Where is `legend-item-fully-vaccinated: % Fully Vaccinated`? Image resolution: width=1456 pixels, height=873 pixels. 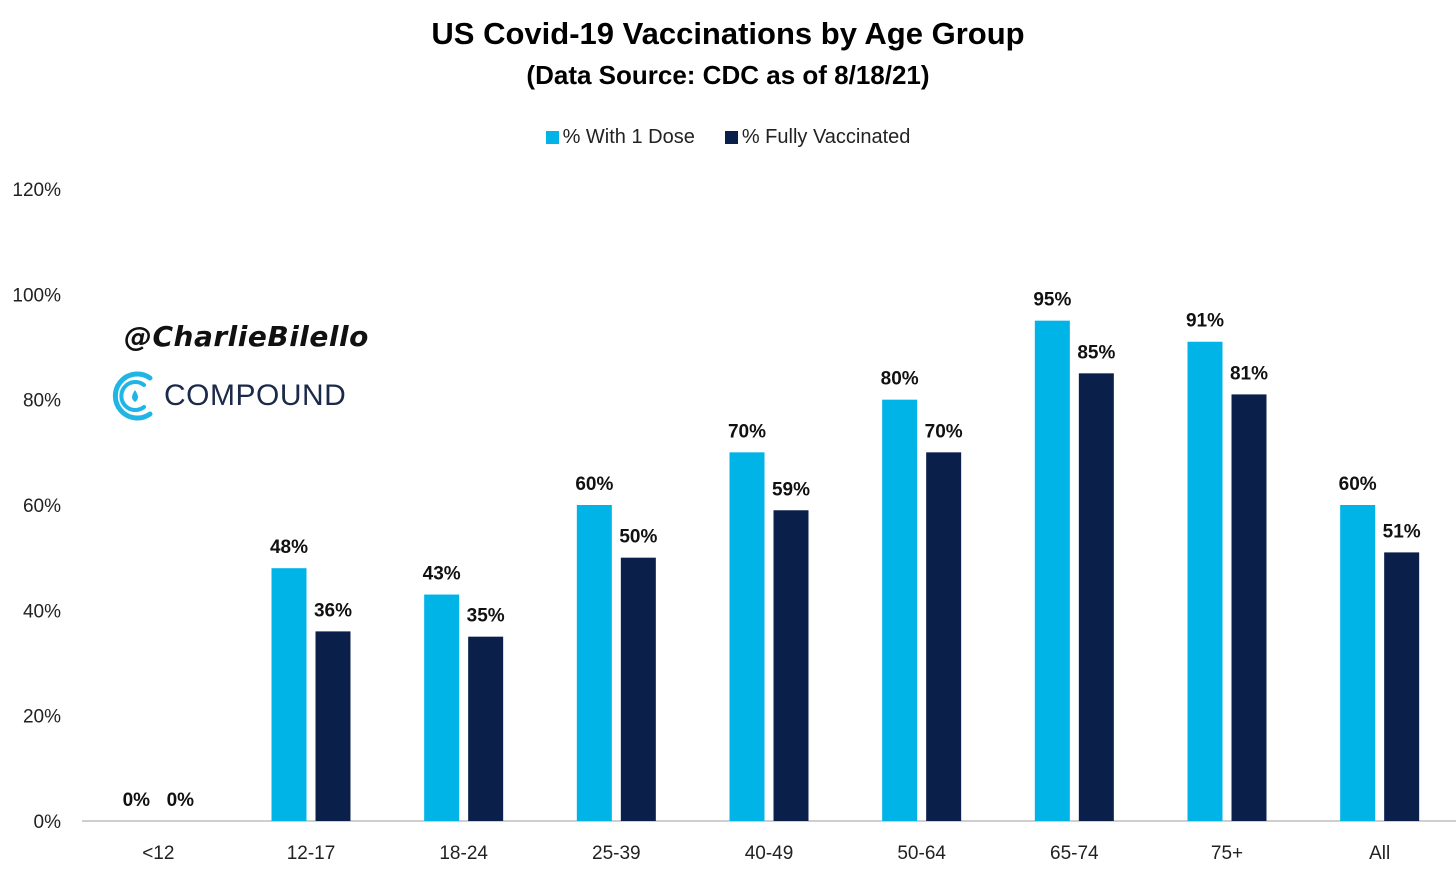 legend-item-fully-vaccinated: % Fully Vaccinated is located at coordinates (817, 137).